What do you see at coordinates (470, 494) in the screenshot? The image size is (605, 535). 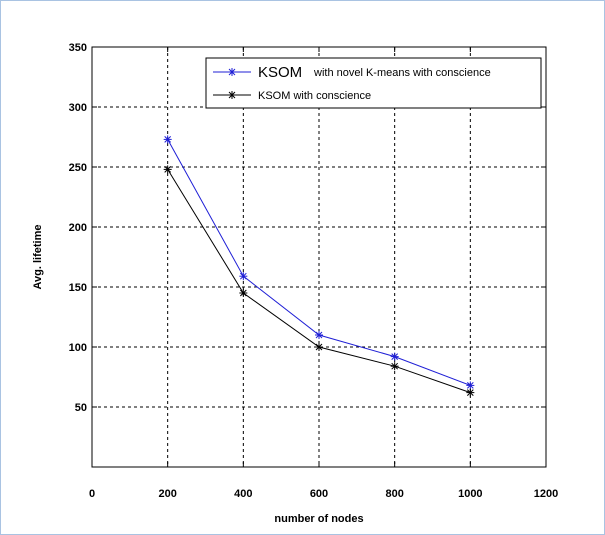 I see `x-tick-label: 1000` at bounding box center [470, 494].